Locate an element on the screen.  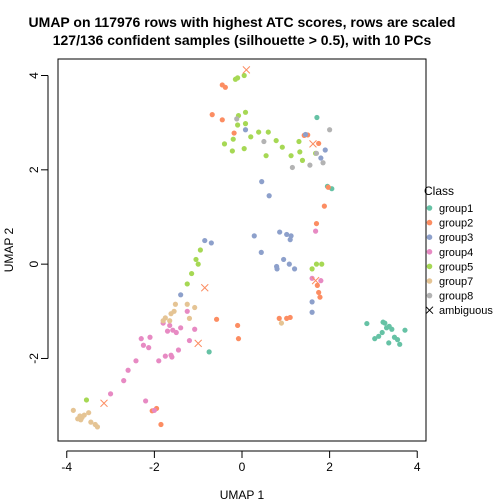
legend-marker-ambiguous is located at coordinates (429, 310).